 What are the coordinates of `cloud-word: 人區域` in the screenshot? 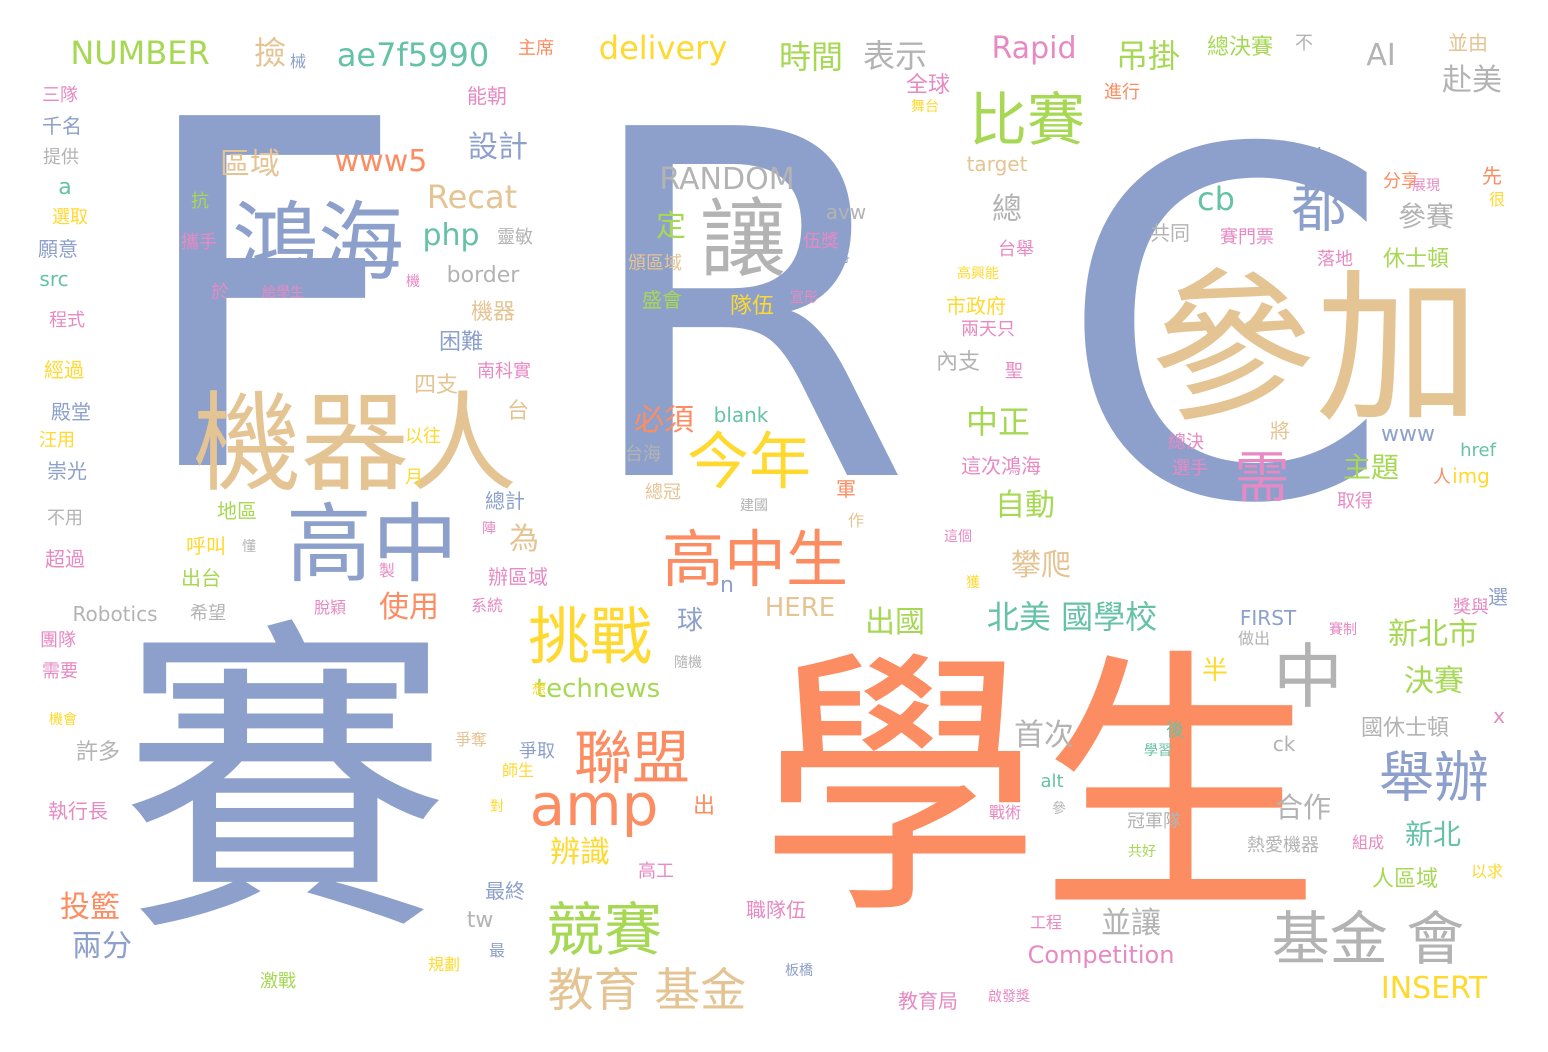 It's located at (1405, 879).